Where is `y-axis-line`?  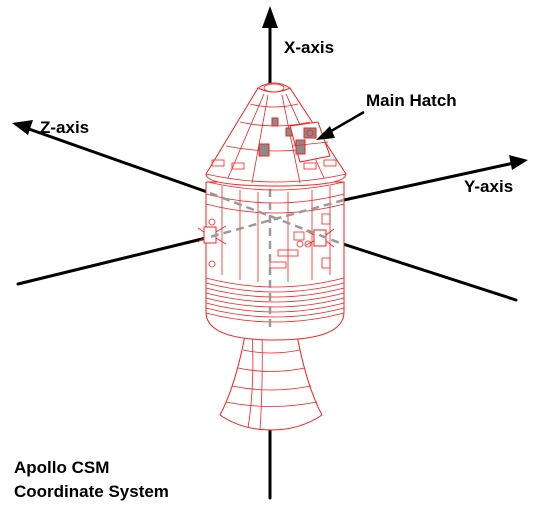 y-axis-line is located at coordinates (429, 181).